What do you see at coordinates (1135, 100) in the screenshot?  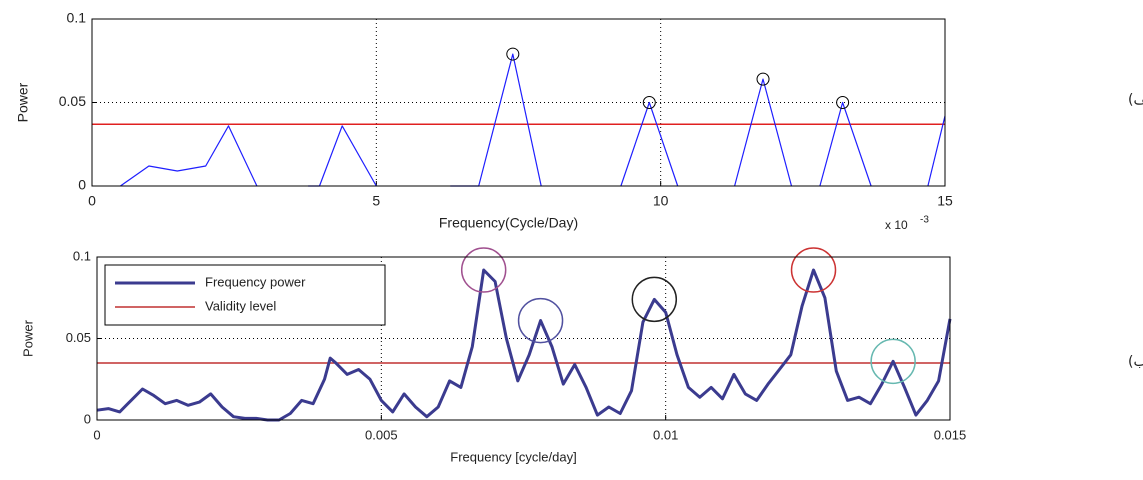 I see `panel-label: (الف)` at bounding box center [1135, 100].